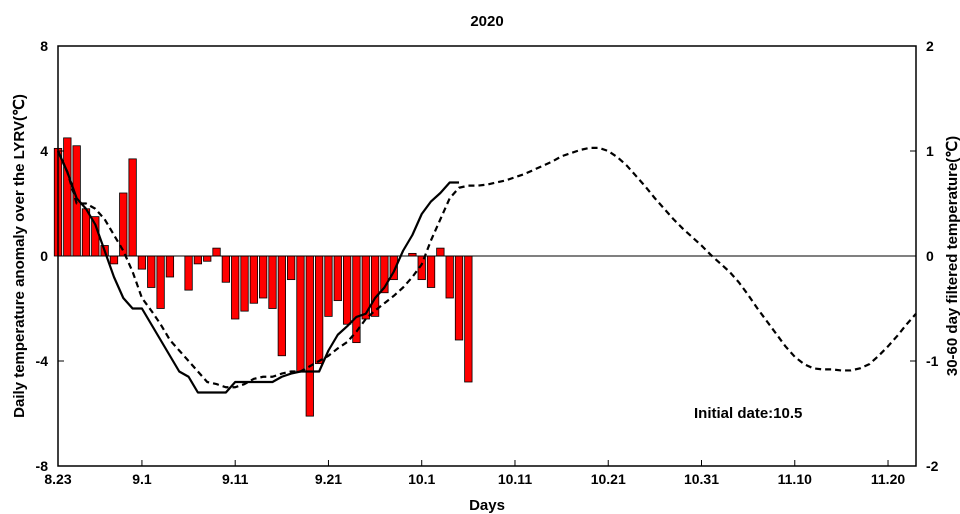  Describe the element at coordinates (930, 46) in the screenshot. I see `y-right-tick-label: 2` at that location.